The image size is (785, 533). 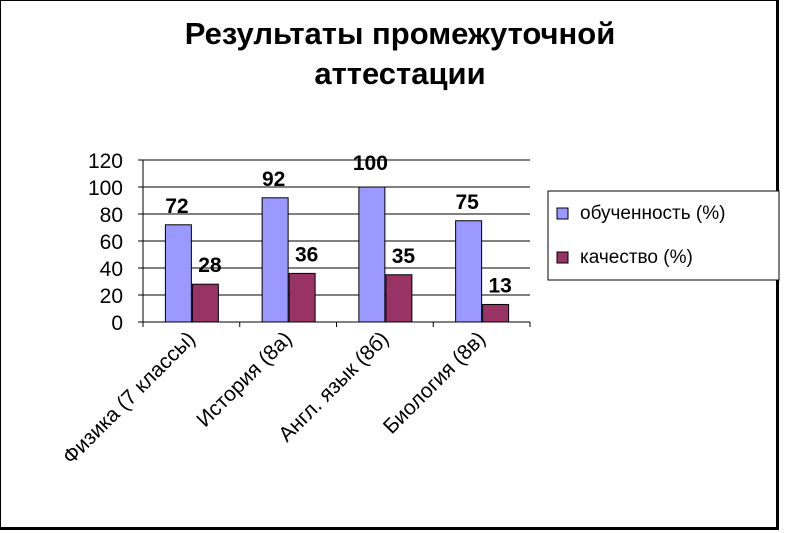 What do you see at coordinates (117, 323) in the screenshot?
I see `y-tick-label: 0` at bounding box center [117, 323].